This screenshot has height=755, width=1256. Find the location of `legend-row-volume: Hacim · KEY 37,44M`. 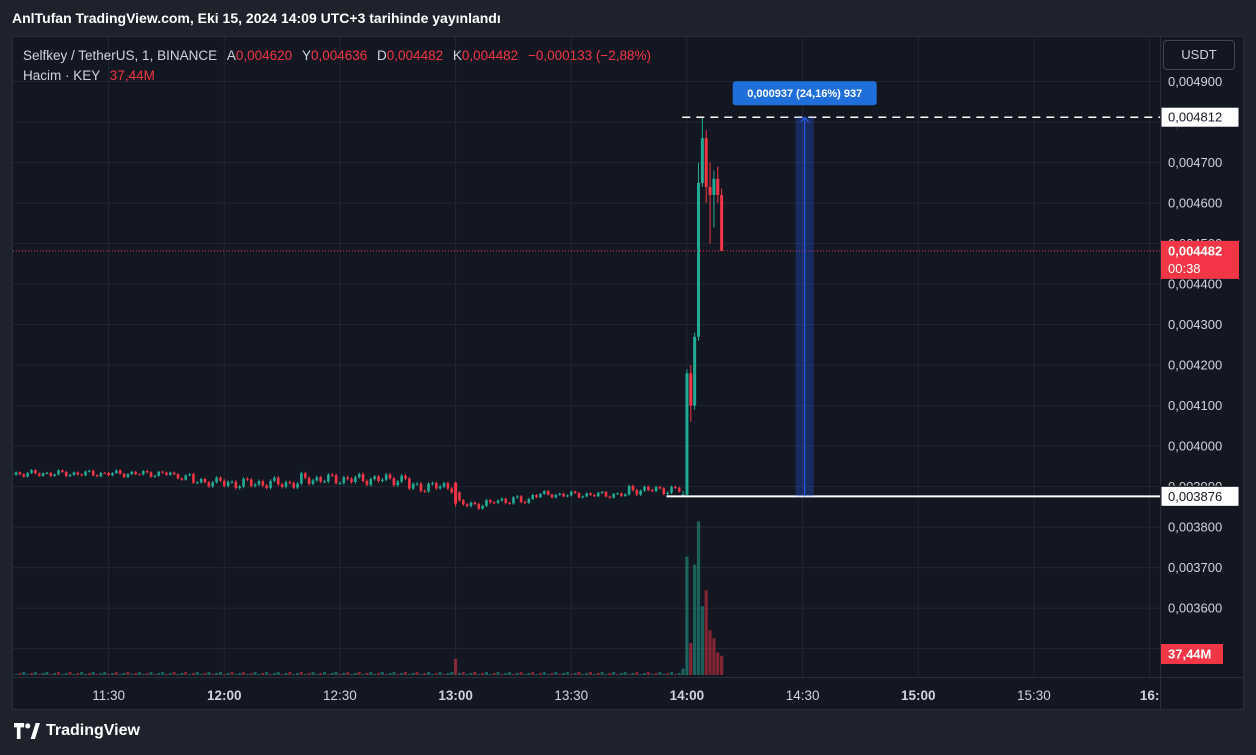

legend-row-volume: Hacim · KEY 37,44M is located at coordinates (337, 76).